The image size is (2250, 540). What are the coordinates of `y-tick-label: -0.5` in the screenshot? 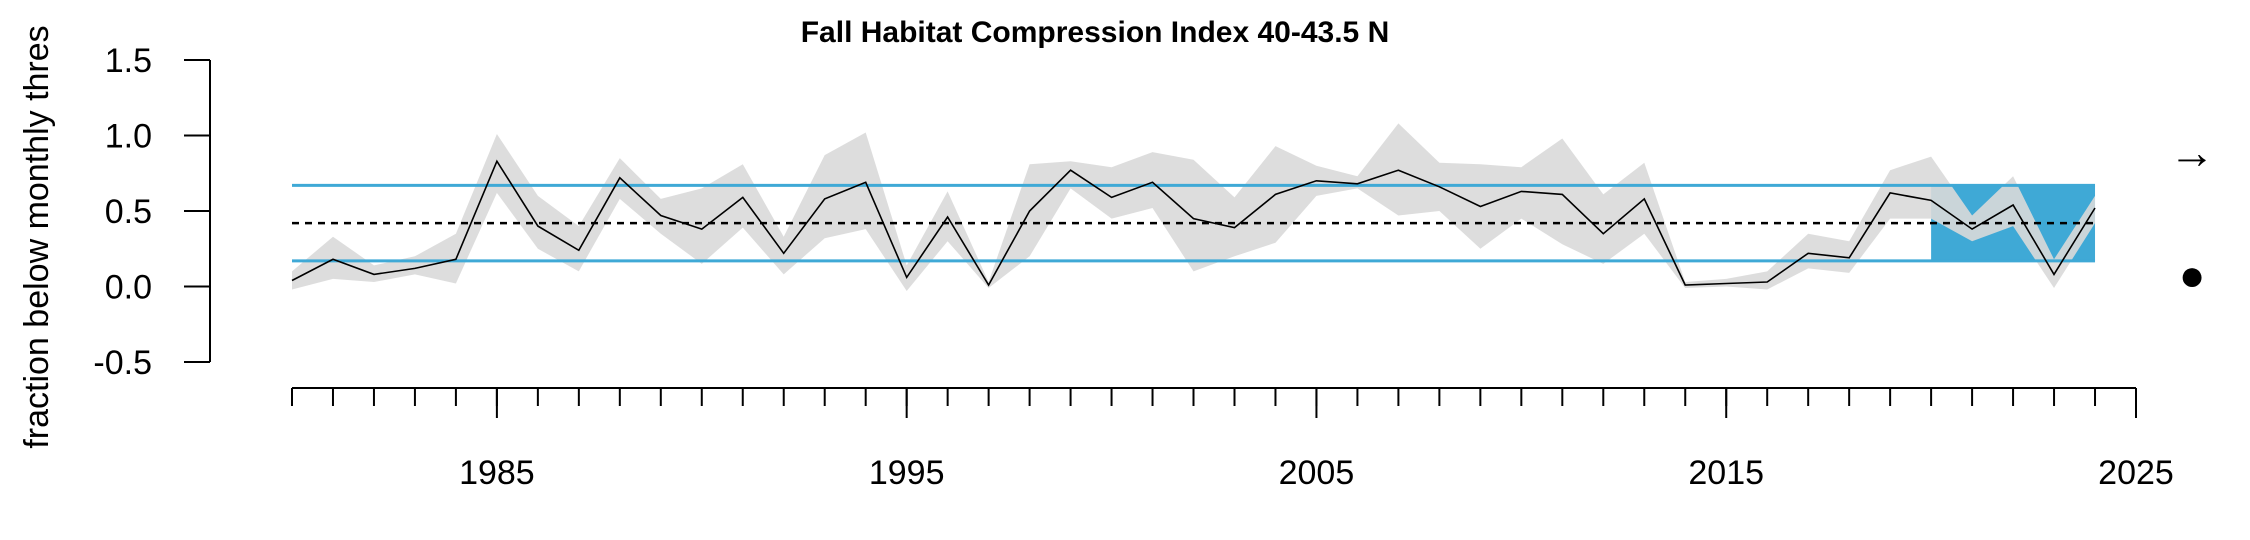 It's located at (122, 363).